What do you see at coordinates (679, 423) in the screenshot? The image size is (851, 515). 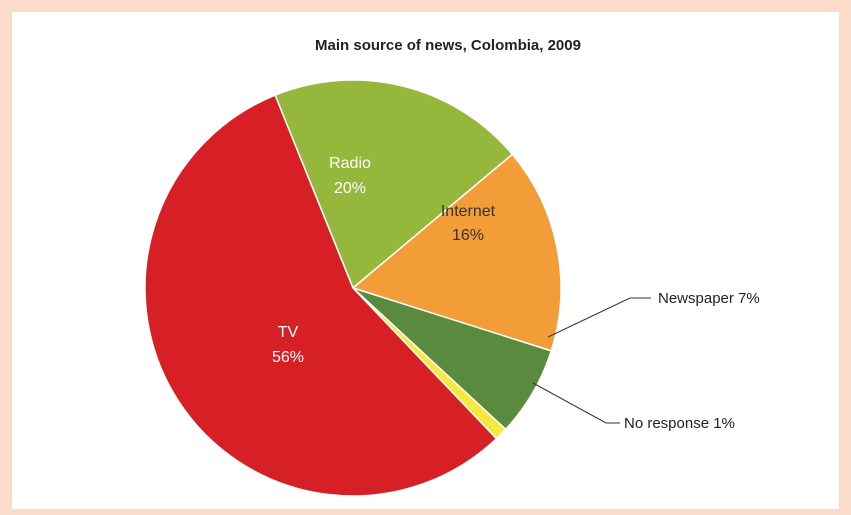 I see `slice-label-no-response: No response 1%` at bounding box center [679, 423].